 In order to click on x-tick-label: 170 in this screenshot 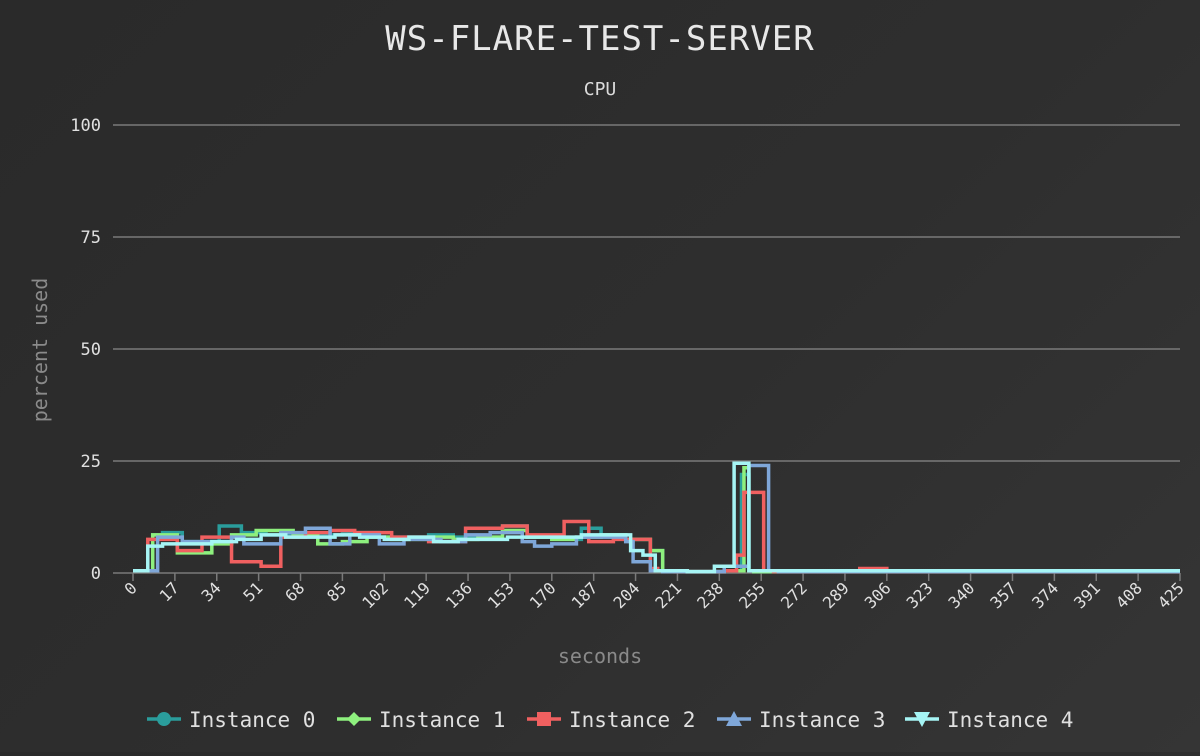, I will do `click(543, 595)`.